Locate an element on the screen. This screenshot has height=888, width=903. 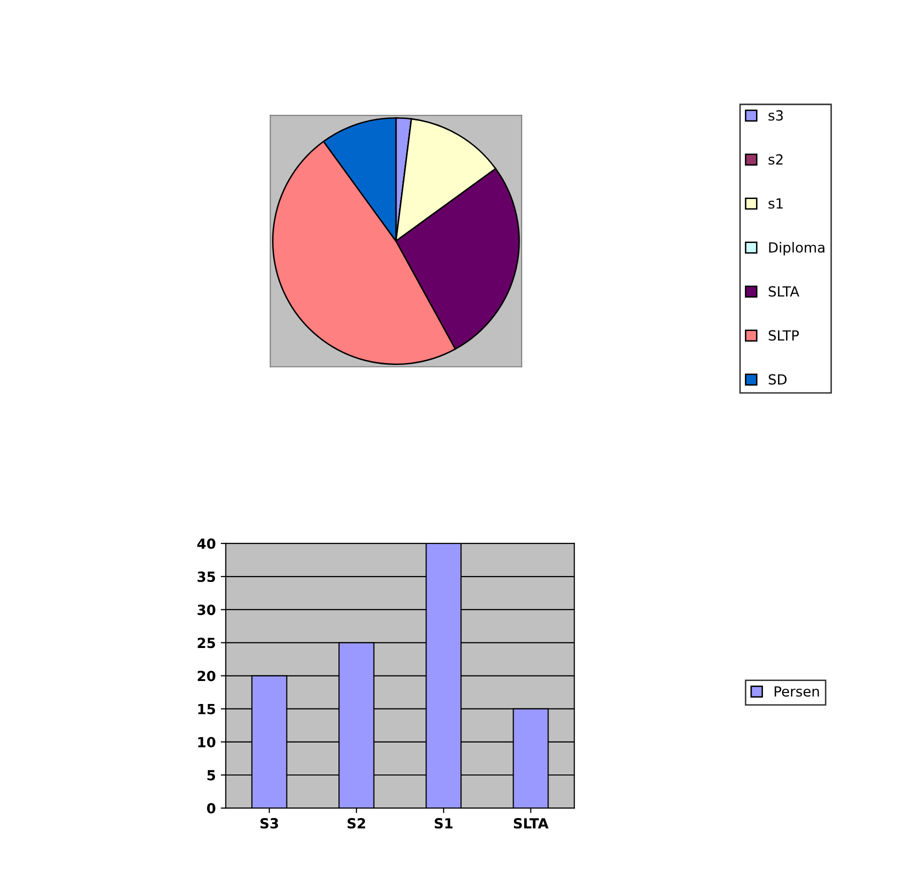
y-tick-label: 30 is located at coordinates (207, 610).